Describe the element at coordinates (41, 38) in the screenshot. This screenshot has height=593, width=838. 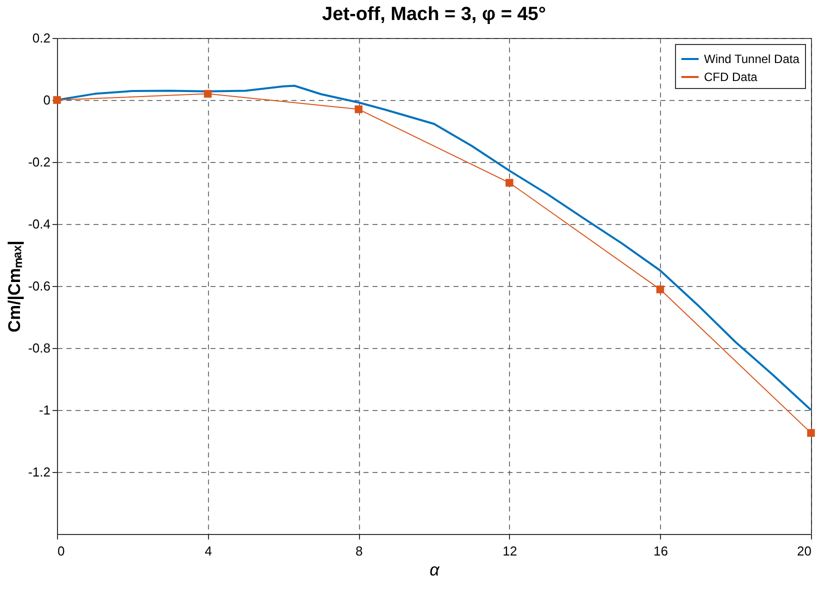
I see `y-tick-label: 0.2` at that location.